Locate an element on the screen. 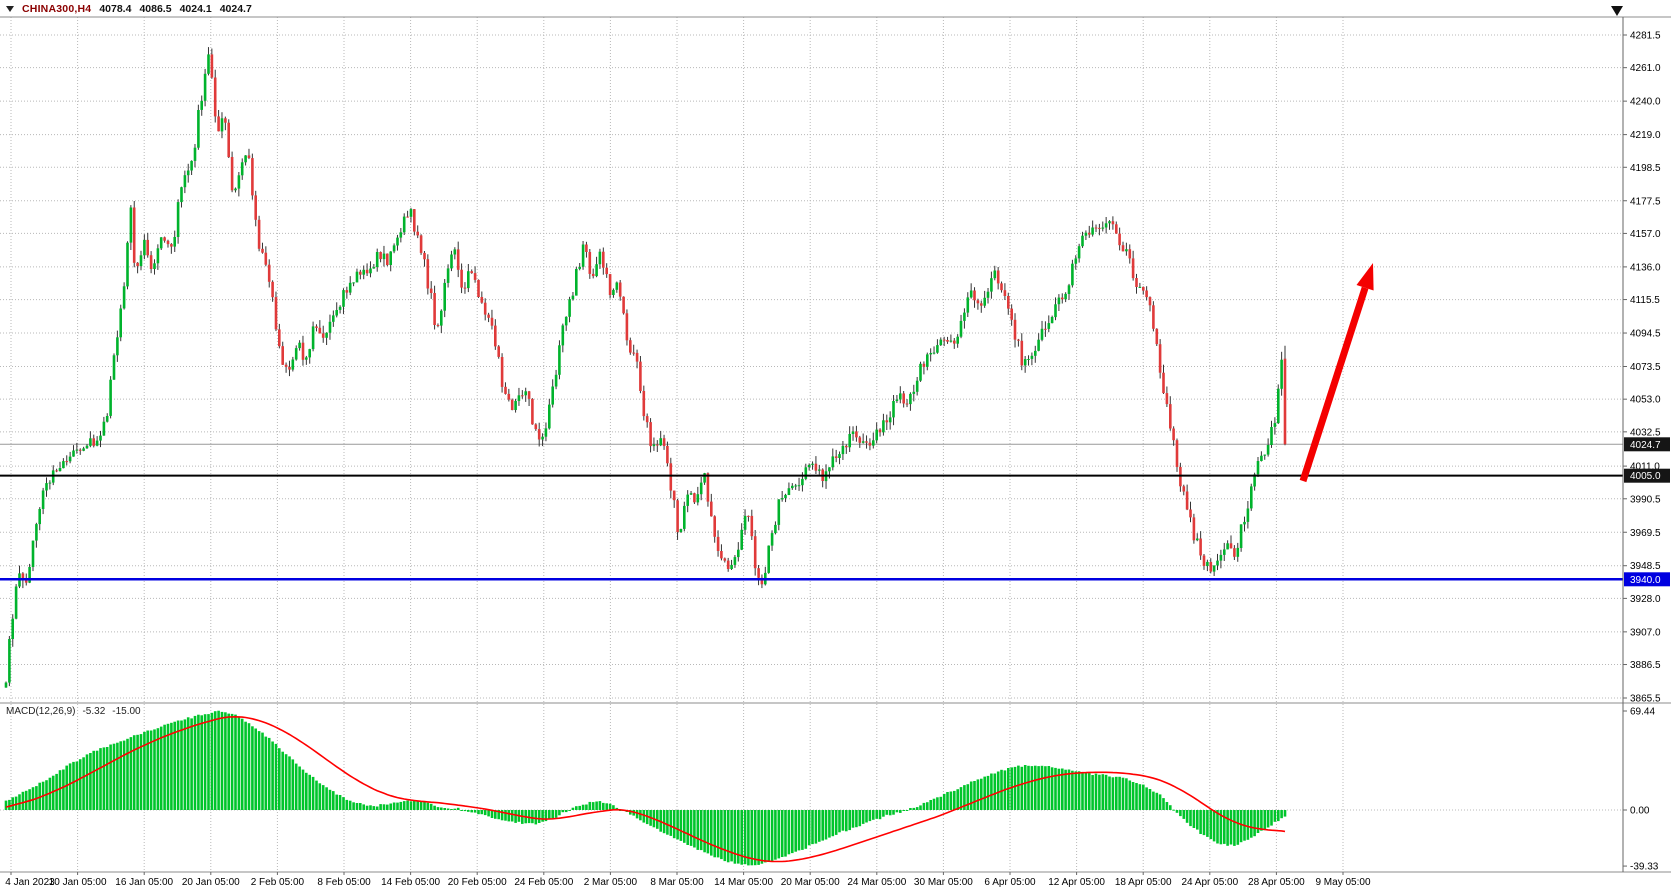 Image resolution: width=1671 pixels, height=889 pixels. trend-arrow-shaft is located at coordinates (1334, 384).